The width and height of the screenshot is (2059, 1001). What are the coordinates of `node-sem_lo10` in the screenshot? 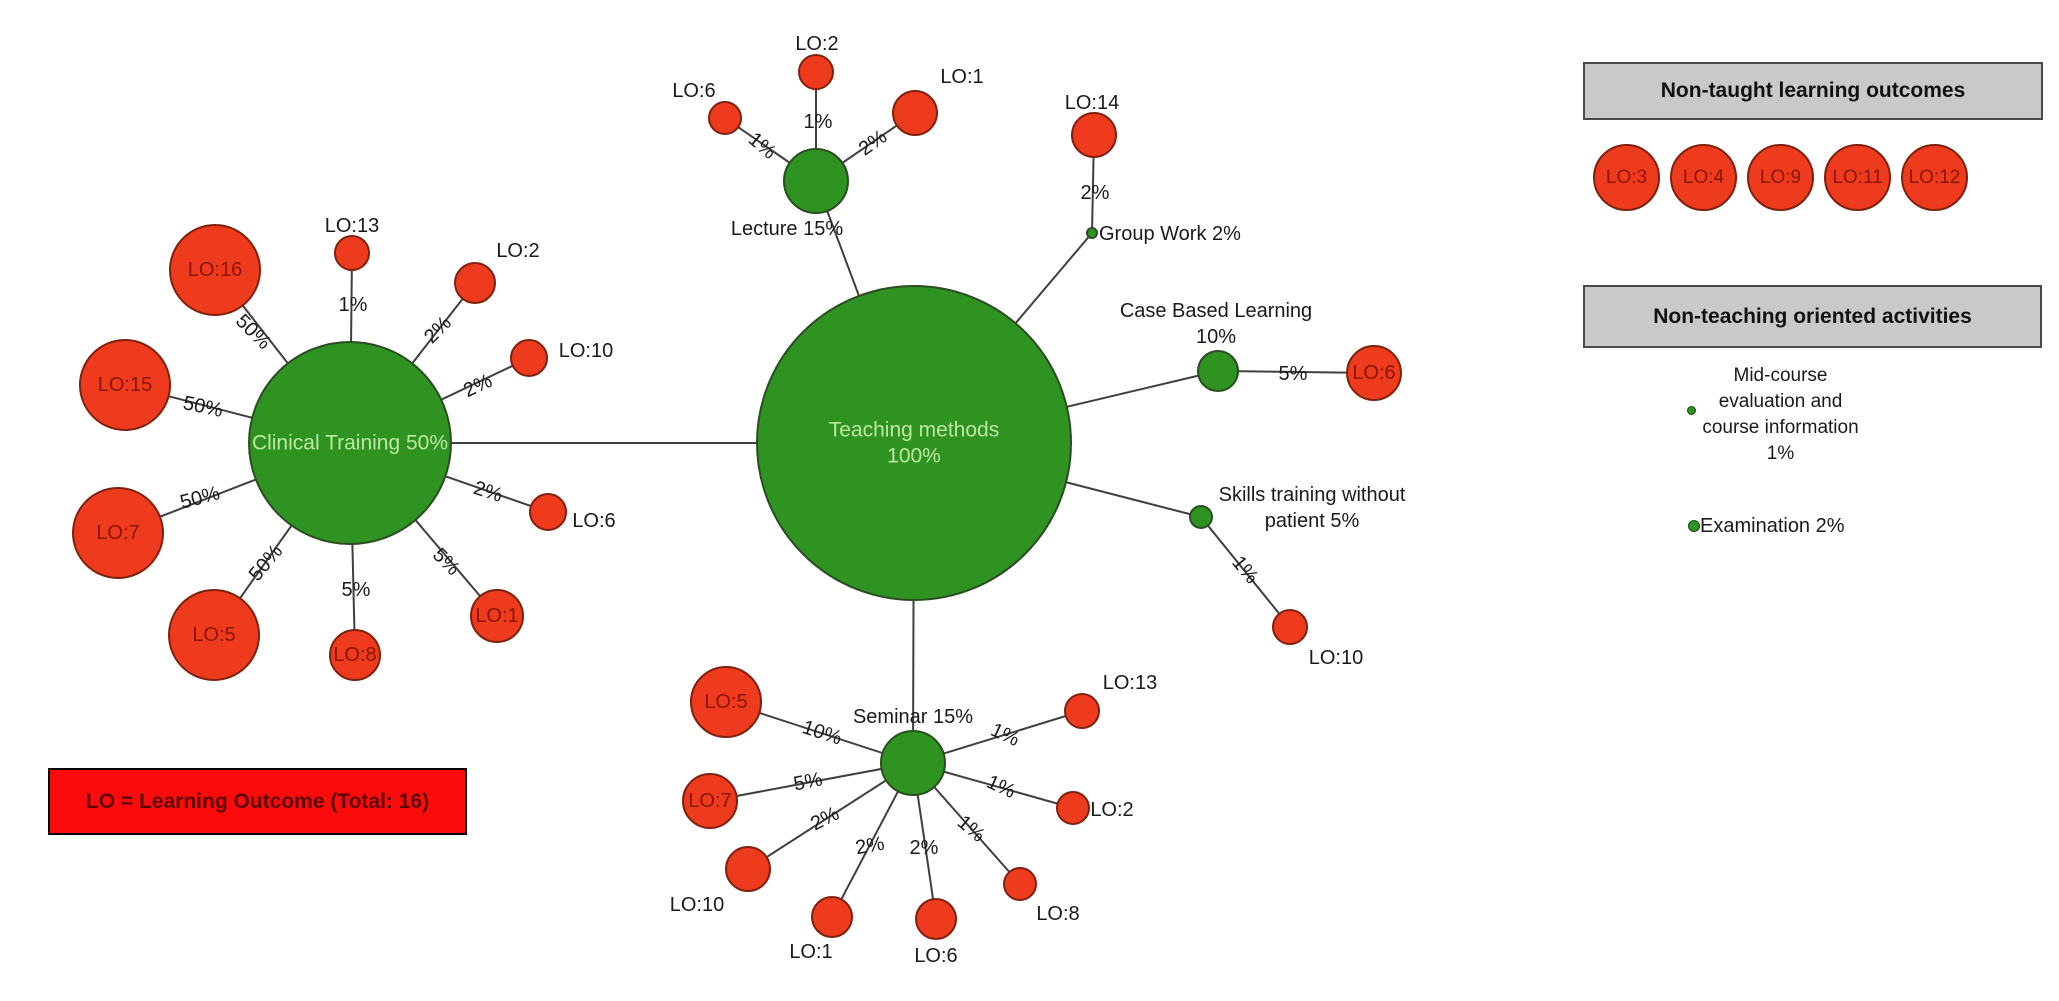 It's located at (748, 869).